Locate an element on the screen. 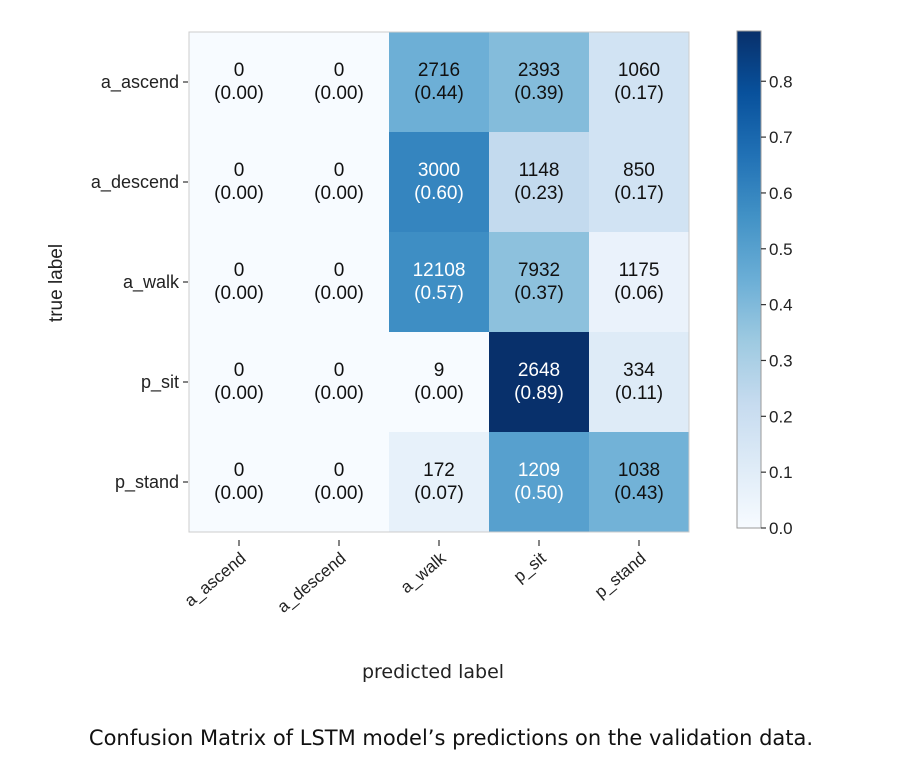 The height and width of the screenshot is (770, 902). y-axis-title: true label is located at coordinates (56, 283).